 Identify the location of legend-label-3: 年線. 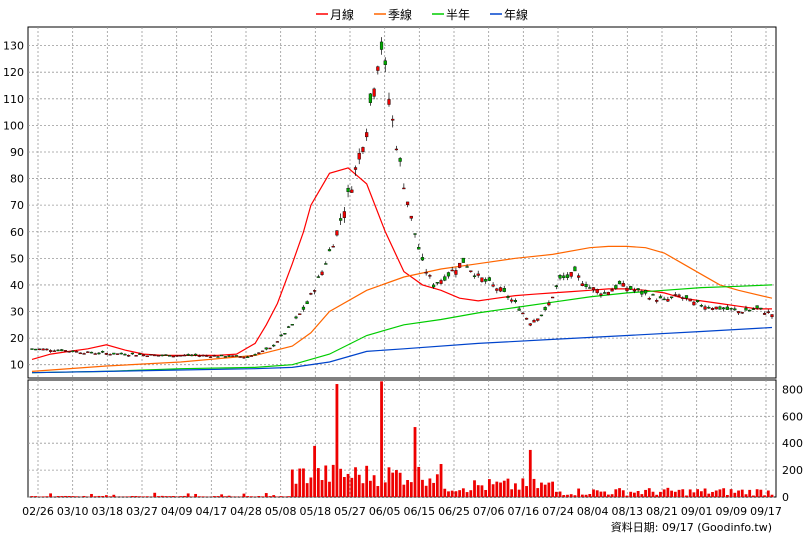
(516, 14).